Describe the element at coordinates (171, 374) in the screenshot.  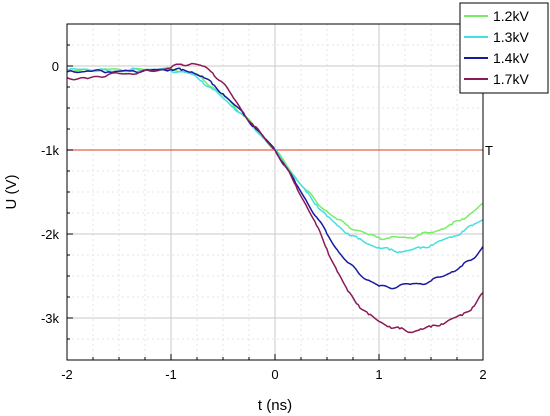
I see `x-tick-label: -1` at that location.